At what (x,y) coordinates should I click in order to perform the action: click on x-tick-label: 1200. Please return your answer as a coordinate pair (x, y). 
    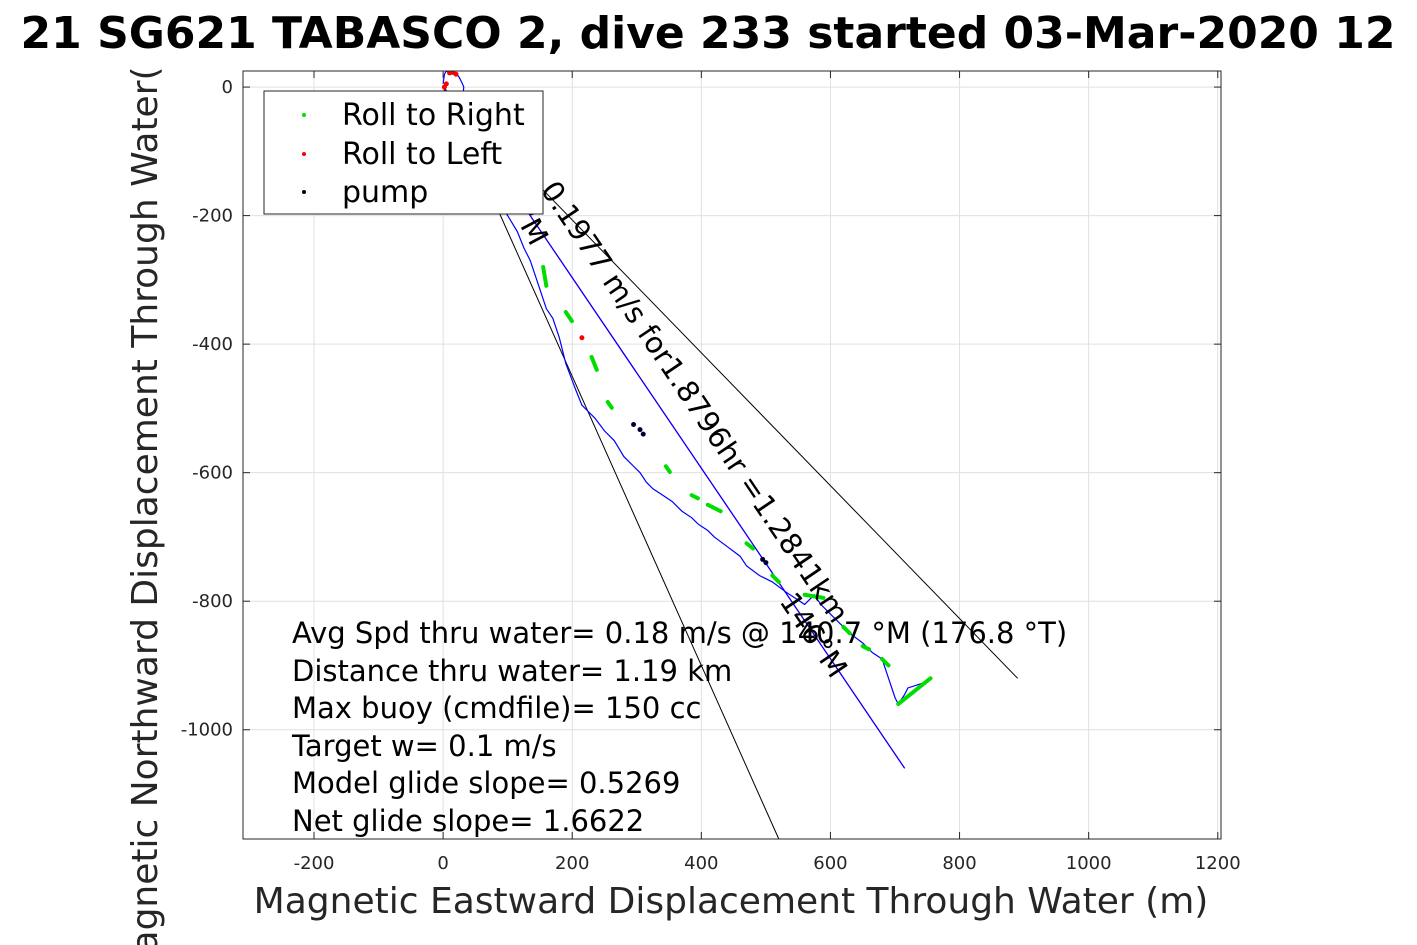
    Looking at the image, I should click on (1218, 863).